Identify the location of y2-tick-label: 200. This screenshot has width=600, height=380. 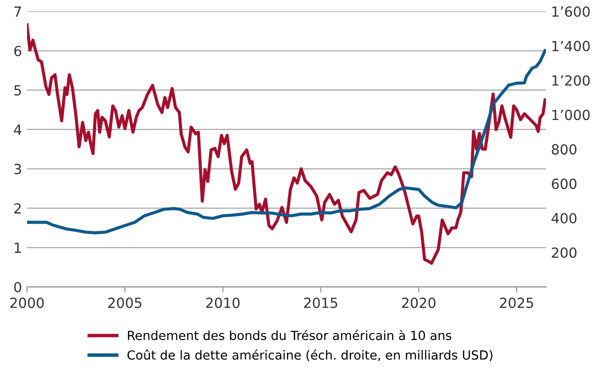
(564, 252).